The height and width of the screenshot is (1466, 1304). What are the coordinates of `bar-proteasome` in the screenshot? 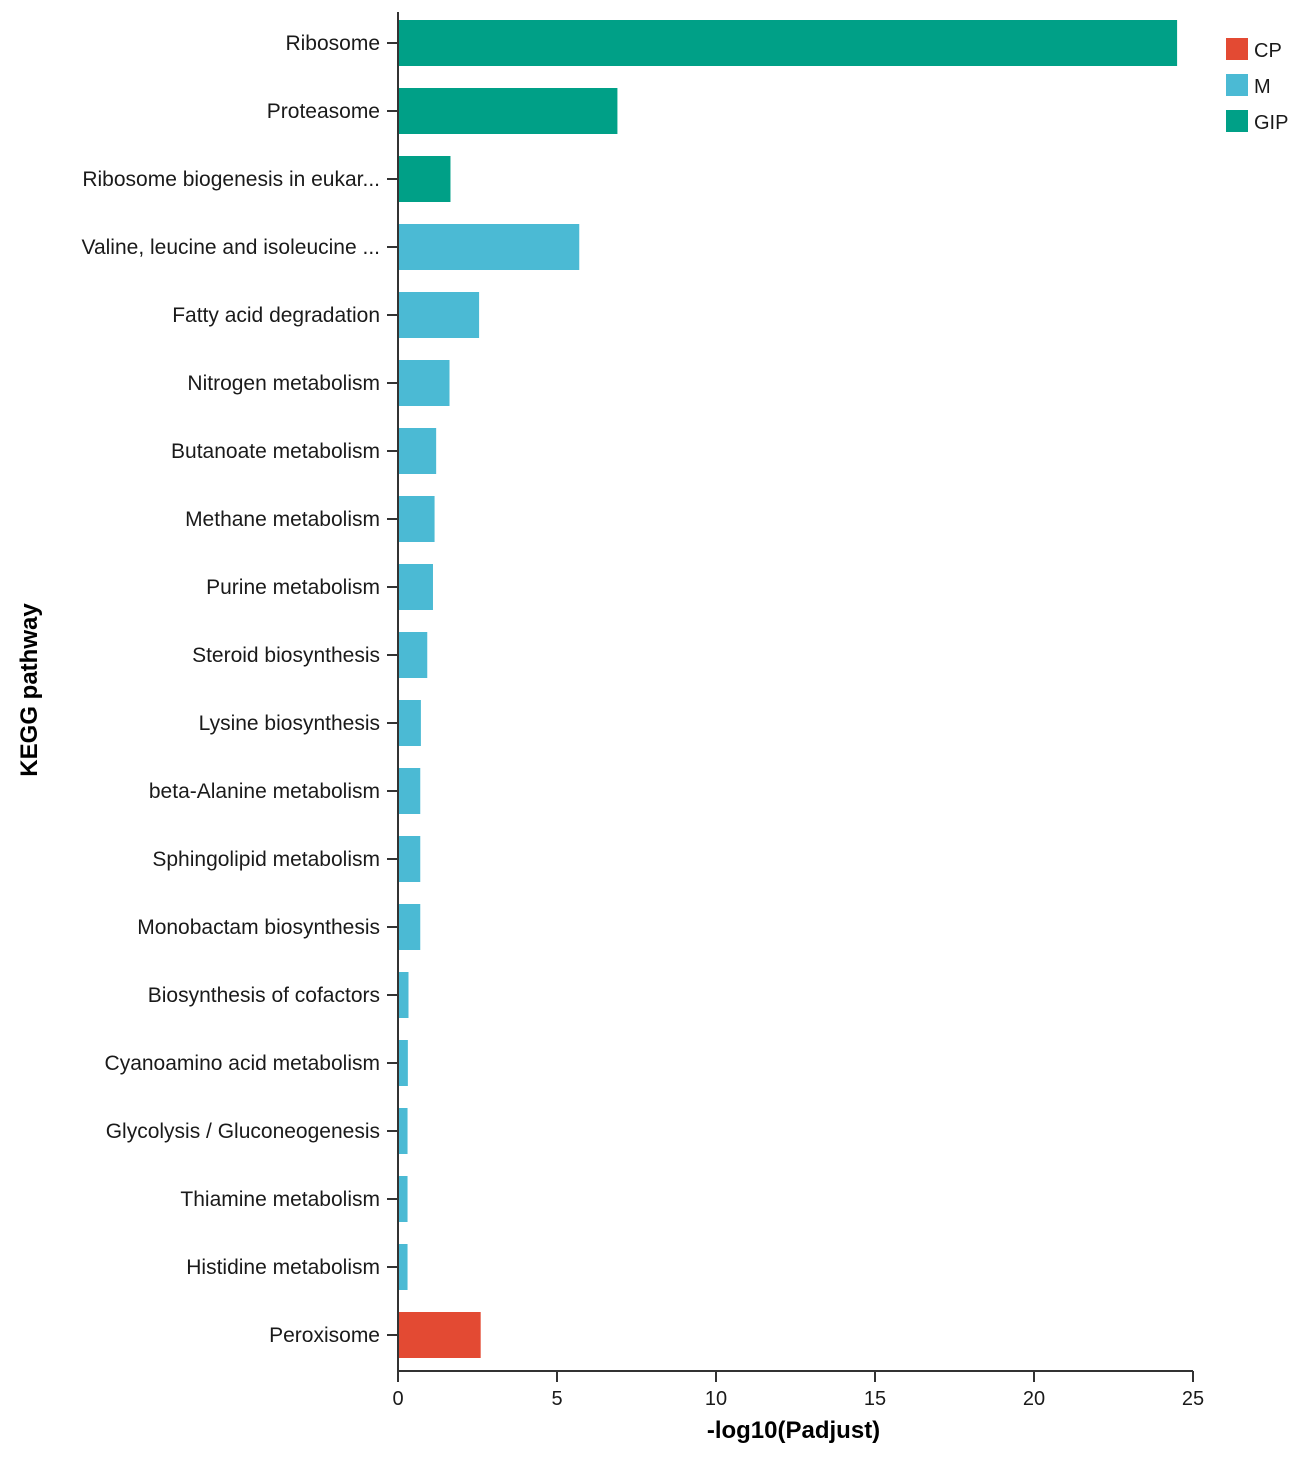 It's located at (508, 111).